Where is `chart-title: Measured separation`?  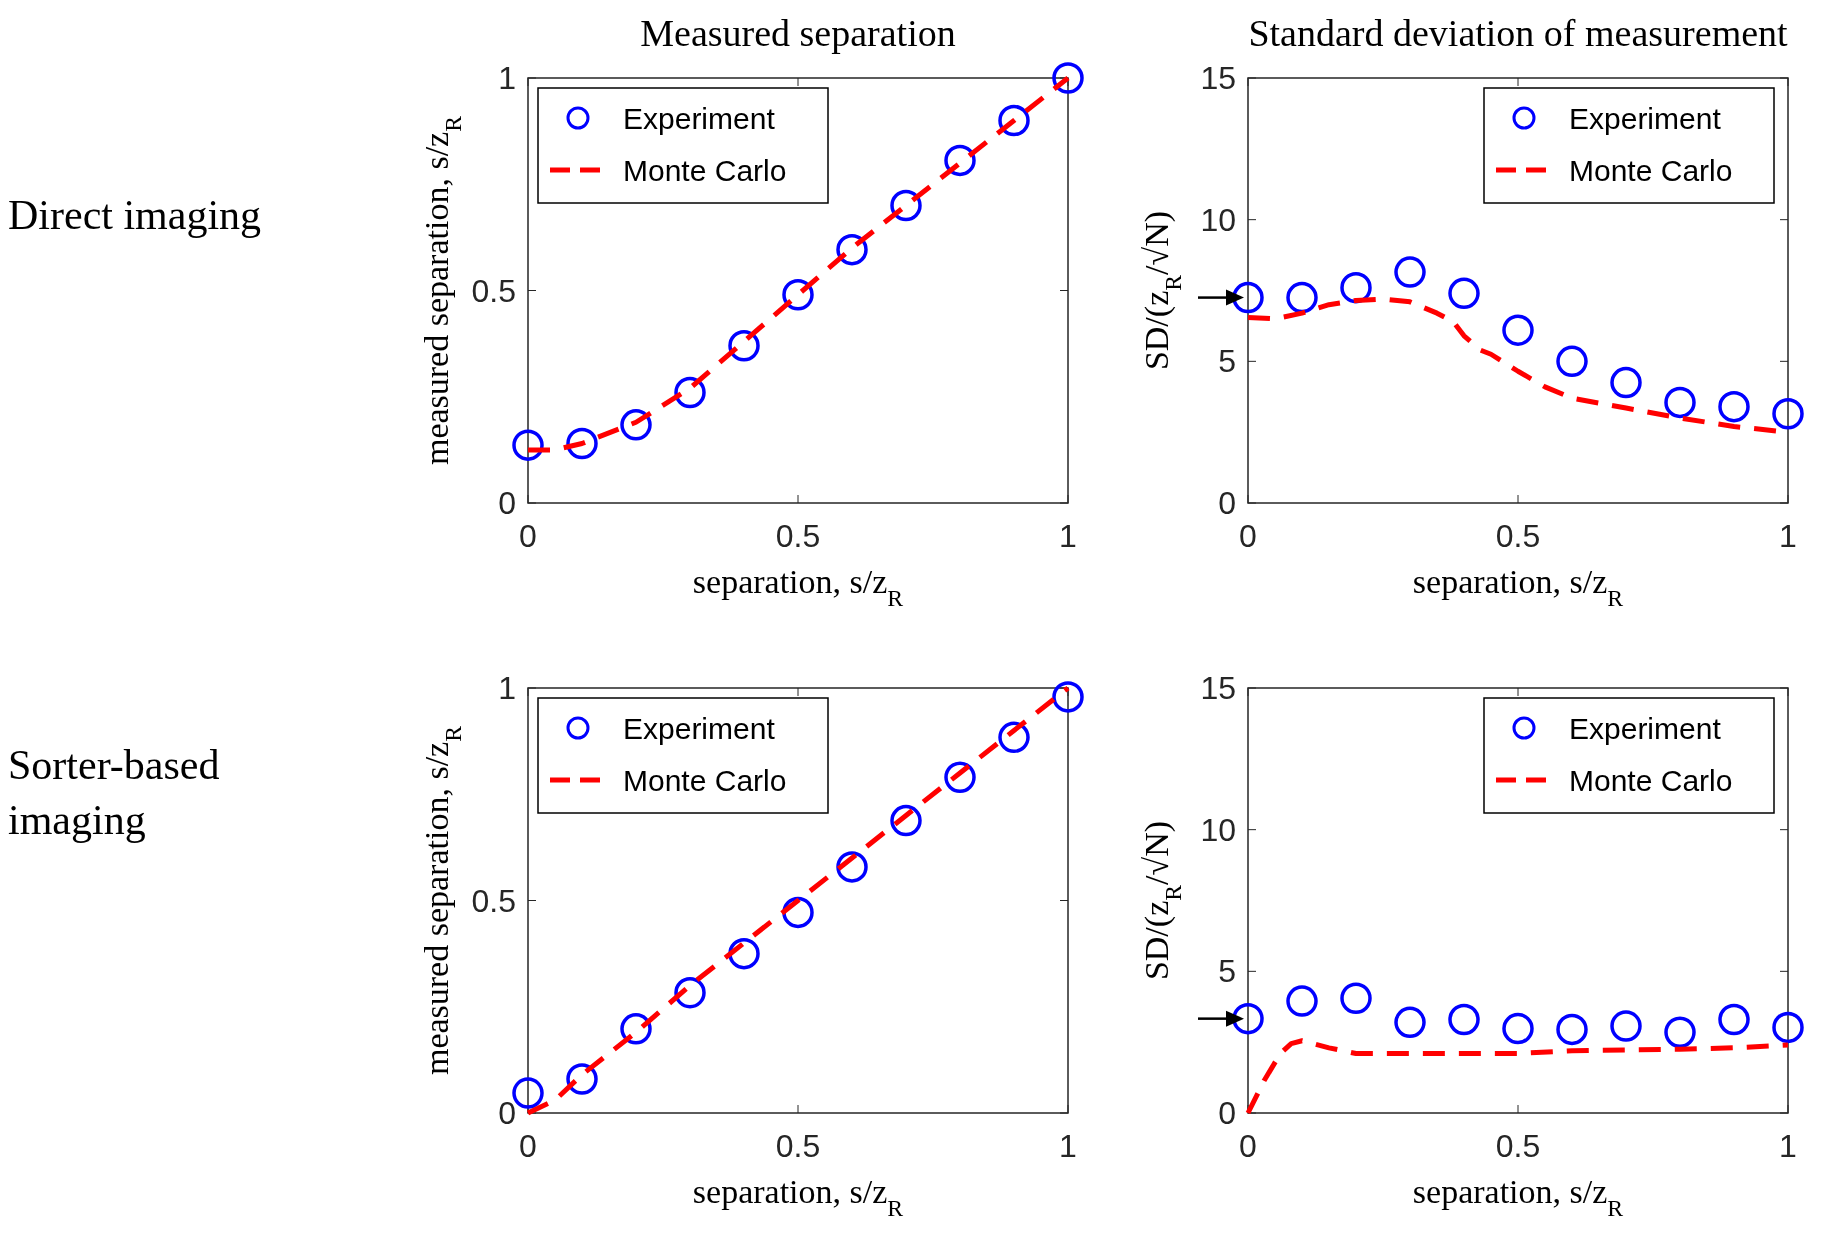 chart-title: Measured separation is located at coordinates (798, 33).